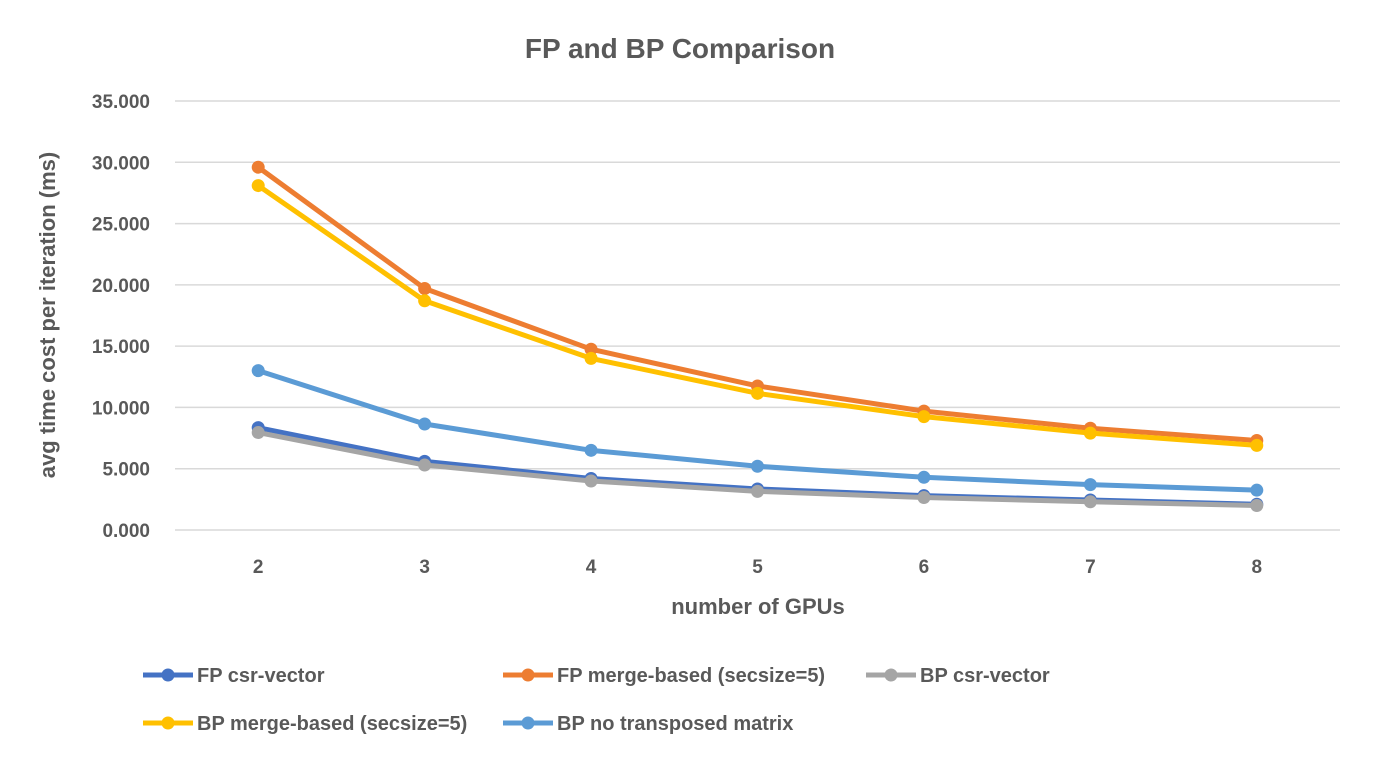 This screenshot has width=1374, height=776. What do you see at coordinates (121, 286) in the screenshot?
I see `y-tick-label: 20.000` at bounding box center [121, 286].